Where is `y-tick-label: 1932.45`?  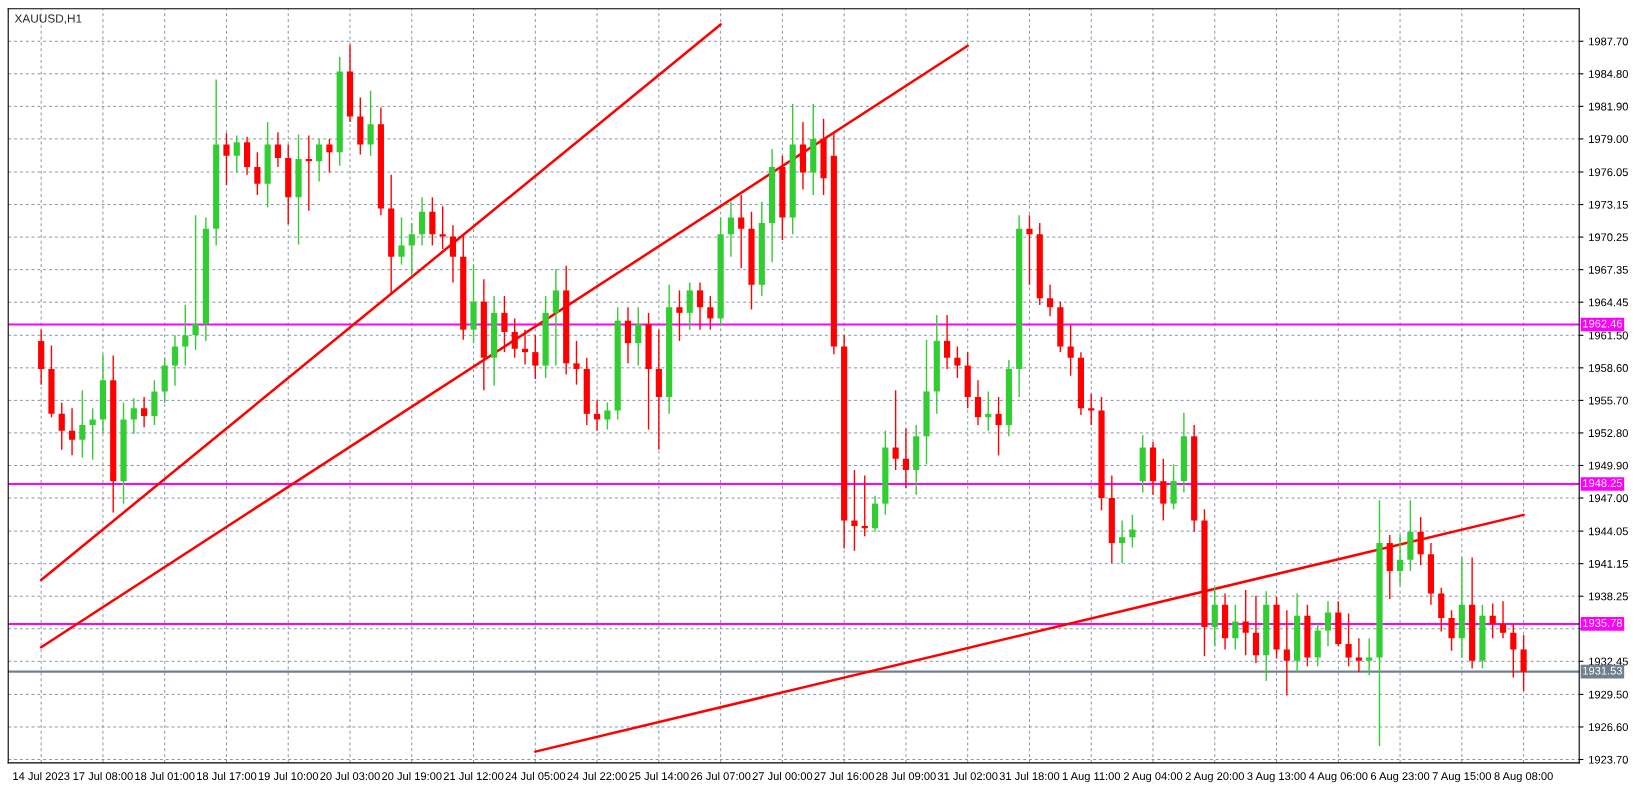
y-tick-label: 1932.45 is located at coordinates (1608, 661).